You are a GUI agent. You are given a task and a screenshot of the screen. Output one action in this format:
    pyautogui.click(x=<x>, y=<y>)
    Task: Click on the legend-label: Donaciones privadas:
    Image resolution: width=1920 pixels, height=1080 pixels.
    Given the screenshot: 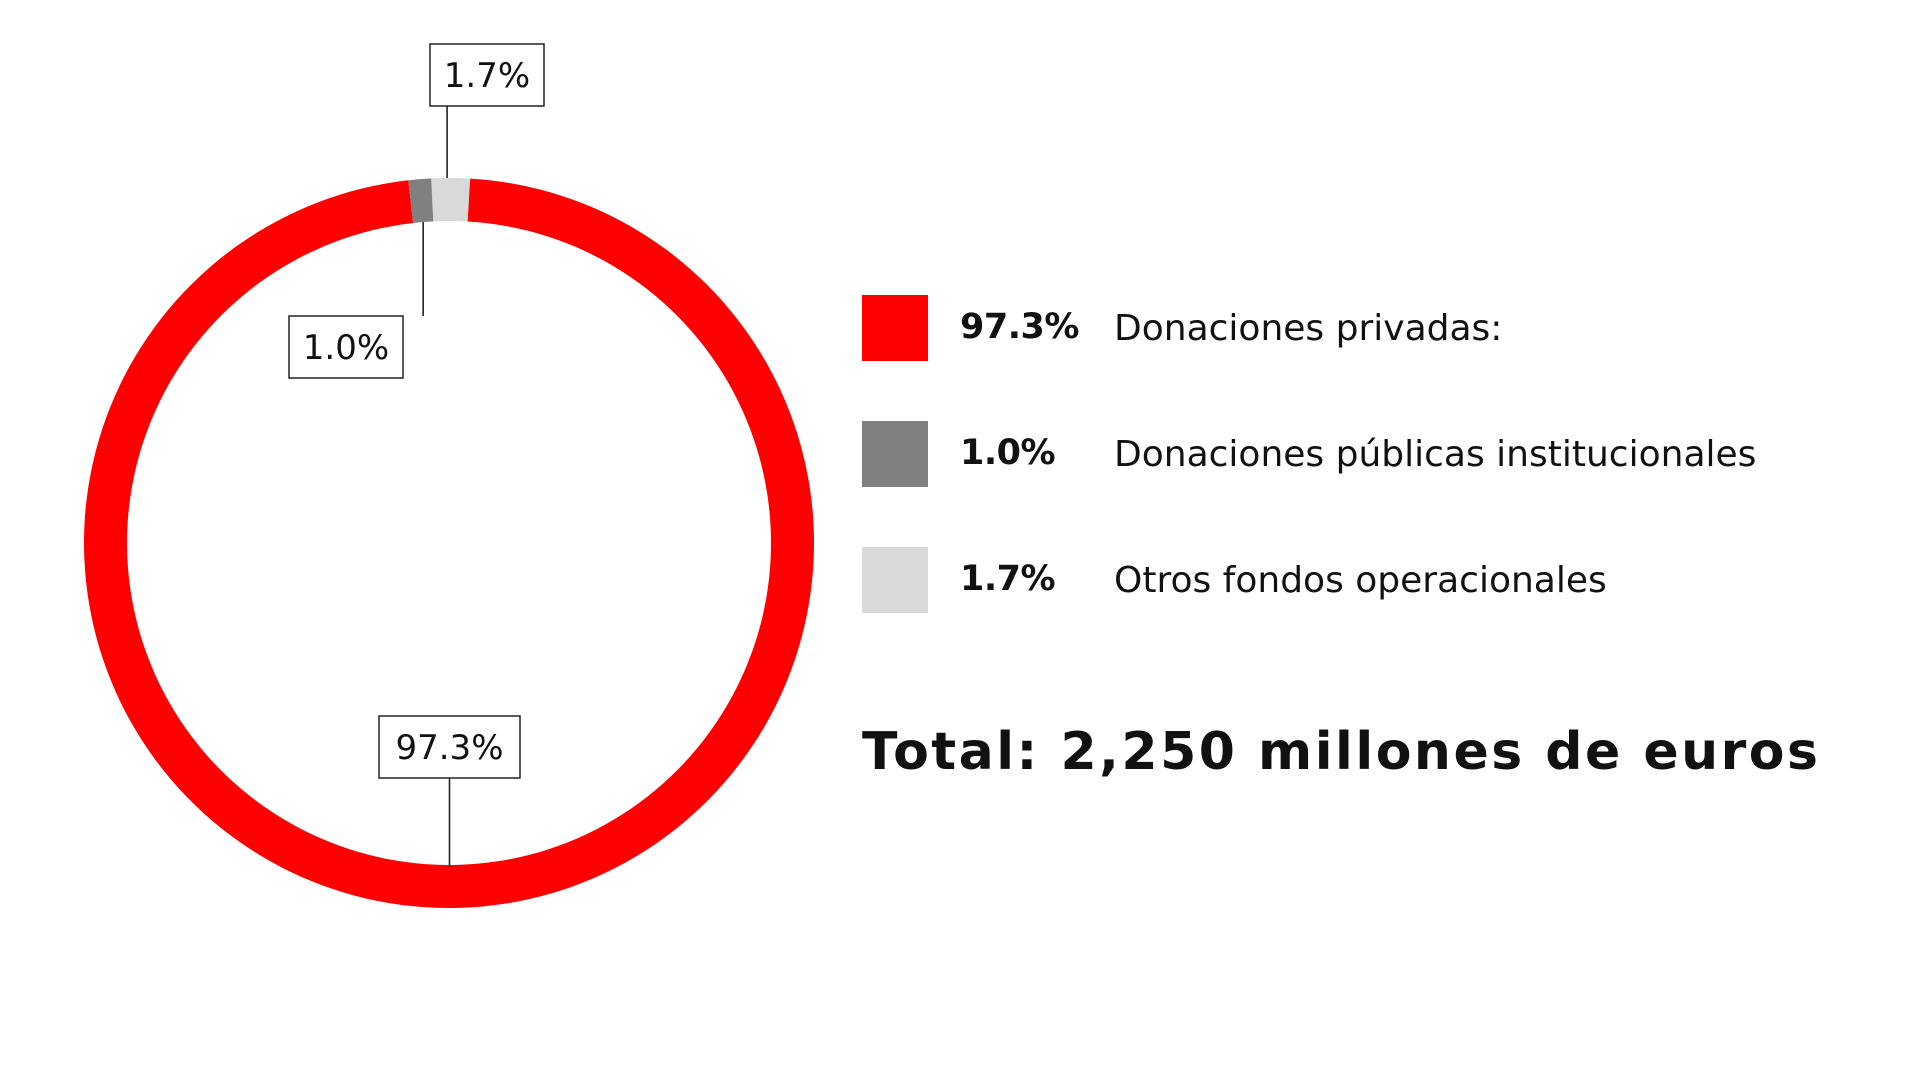 What is the action you would take?
    pyautogui.click(x=1308, y=328)
    